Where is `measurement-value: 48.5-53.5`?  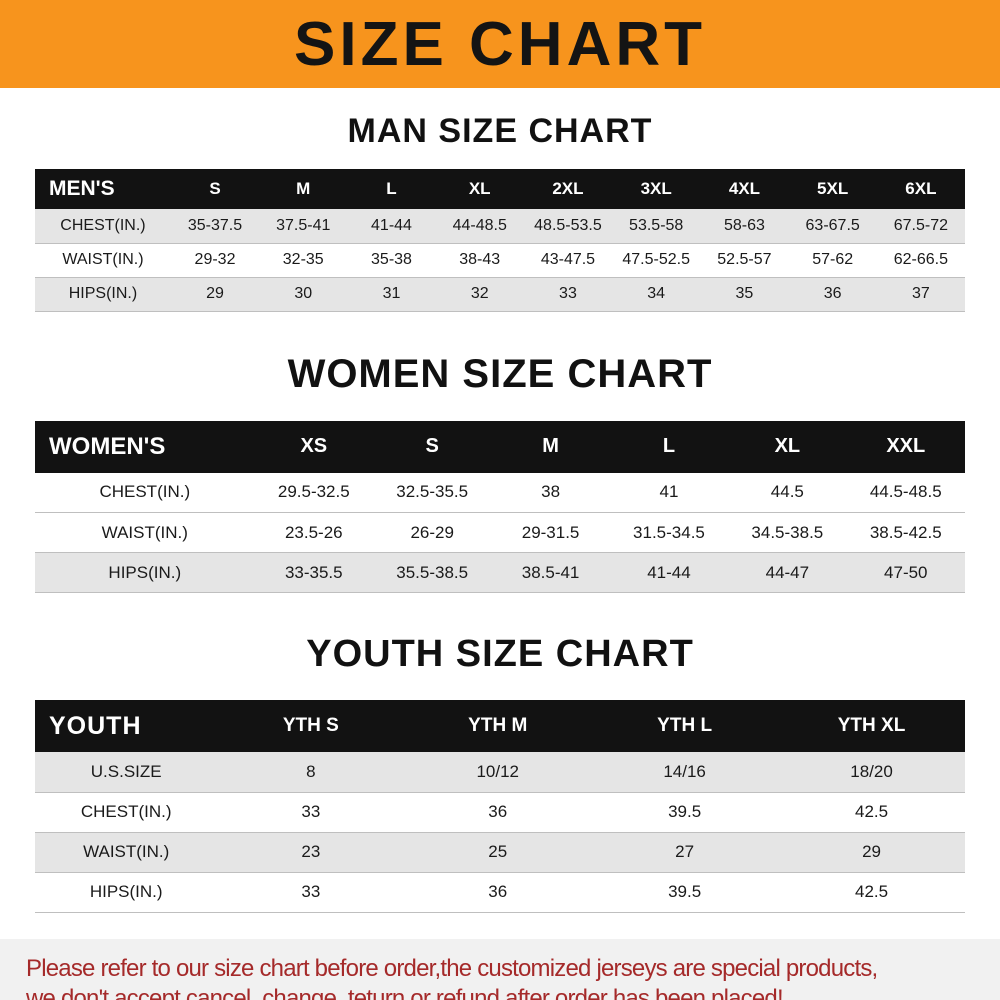 measurement-value: 48.5-53.5 is located at coordinates (568, 226).